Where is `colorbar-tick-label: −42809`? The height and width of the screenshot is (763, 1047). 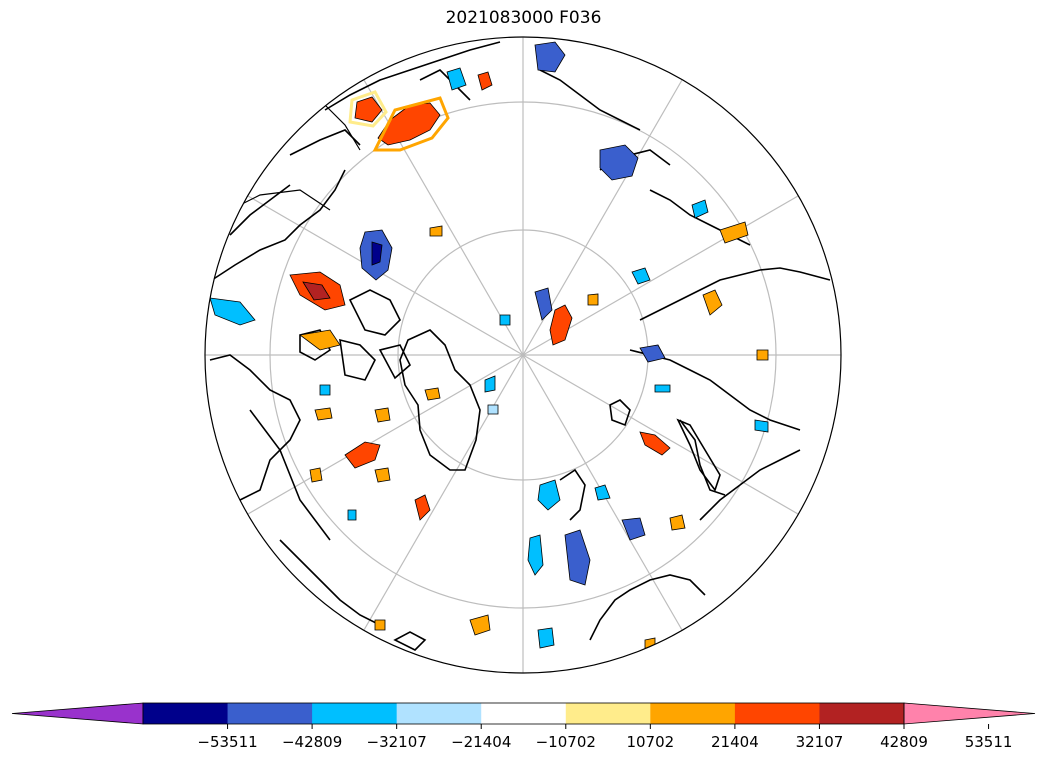 colorbar-tick-label: −42809 is located at coordinates (312, 742).